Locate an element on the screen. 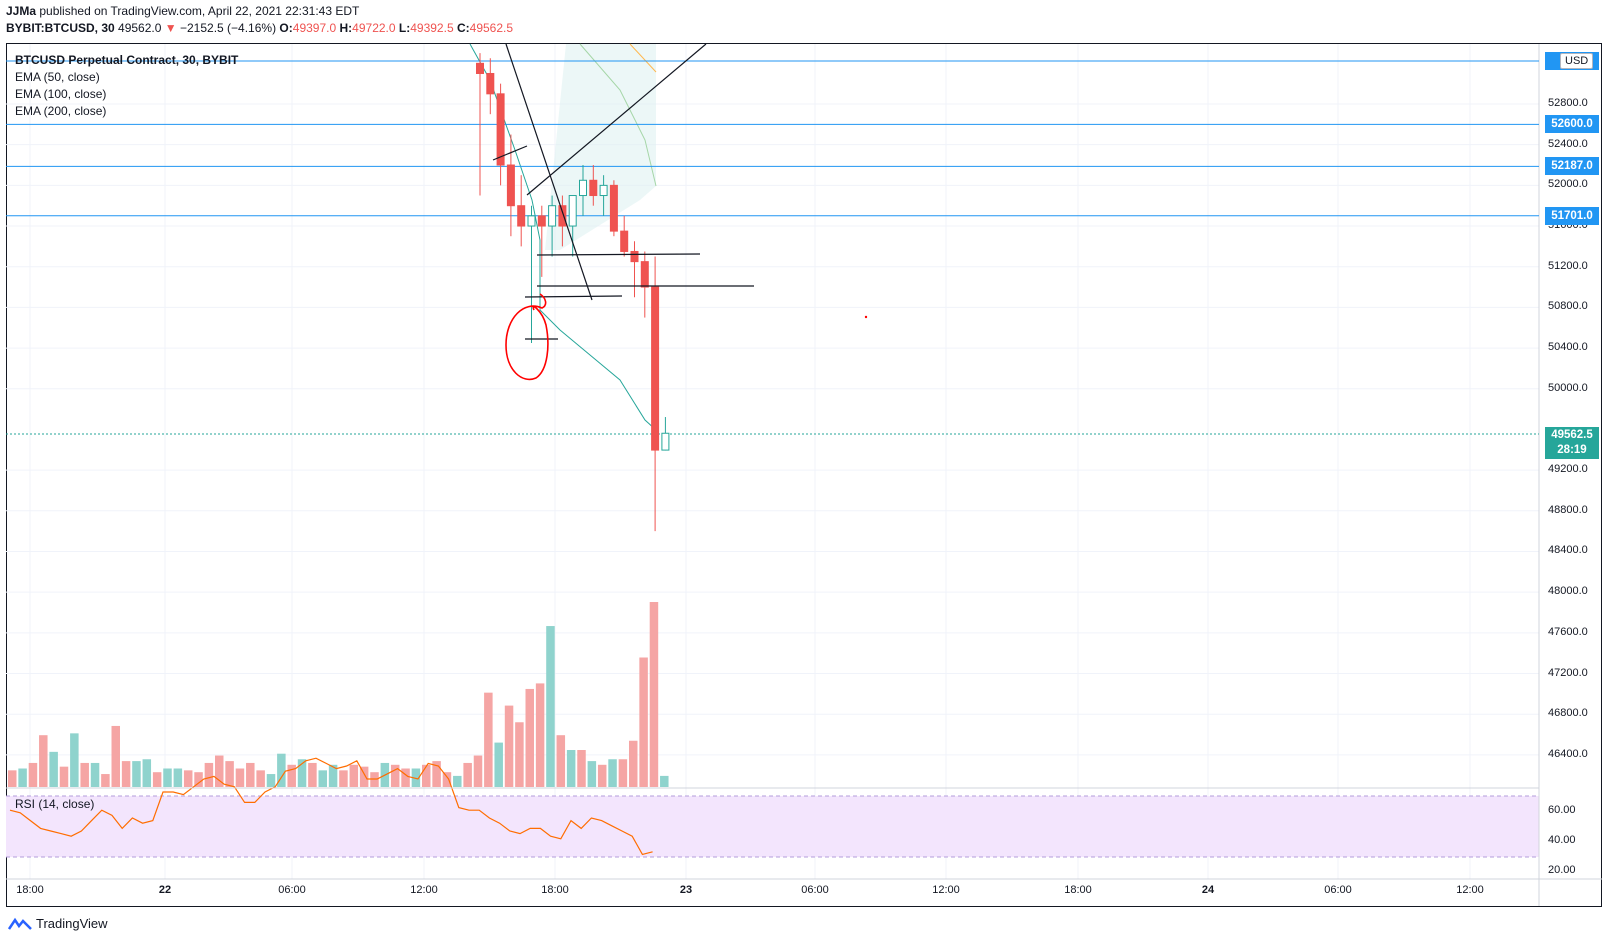 The image size is (1610, 943). level-price-label: 51701.0 is located at coordinates (1572, 215).